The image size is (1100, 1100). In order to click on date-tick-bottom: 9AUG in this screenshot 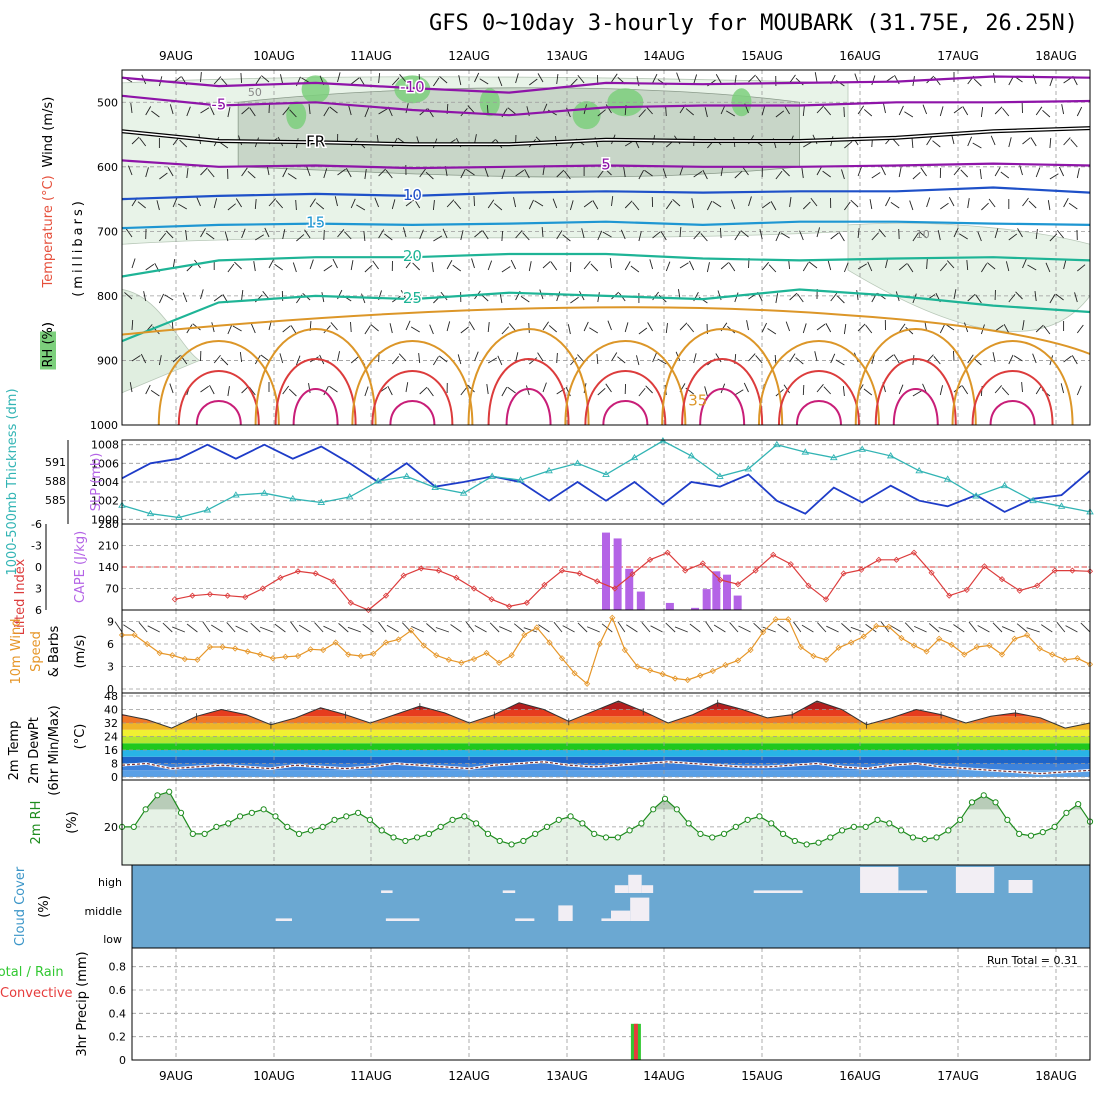, I will do `click(176, 1076)`.